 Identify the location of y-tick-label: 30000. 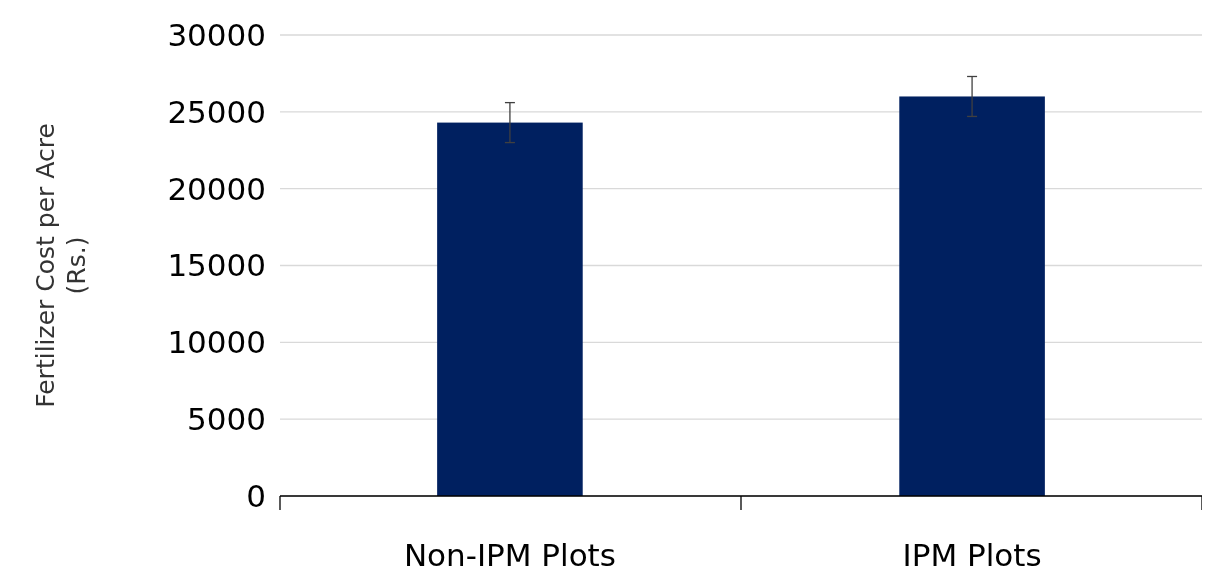
(216, 34).